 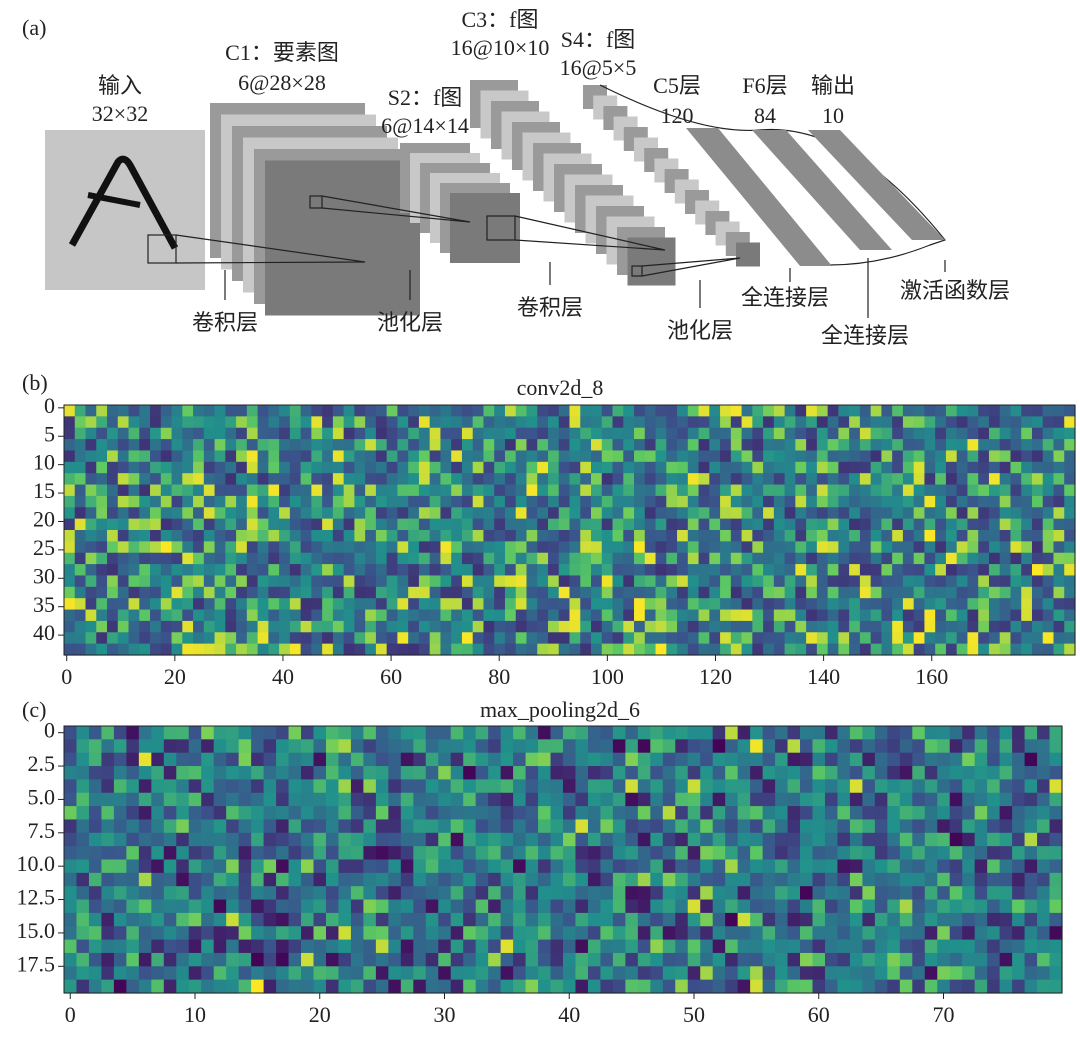 I want to click on layer-title: C5层, so click(x=677, y=85).